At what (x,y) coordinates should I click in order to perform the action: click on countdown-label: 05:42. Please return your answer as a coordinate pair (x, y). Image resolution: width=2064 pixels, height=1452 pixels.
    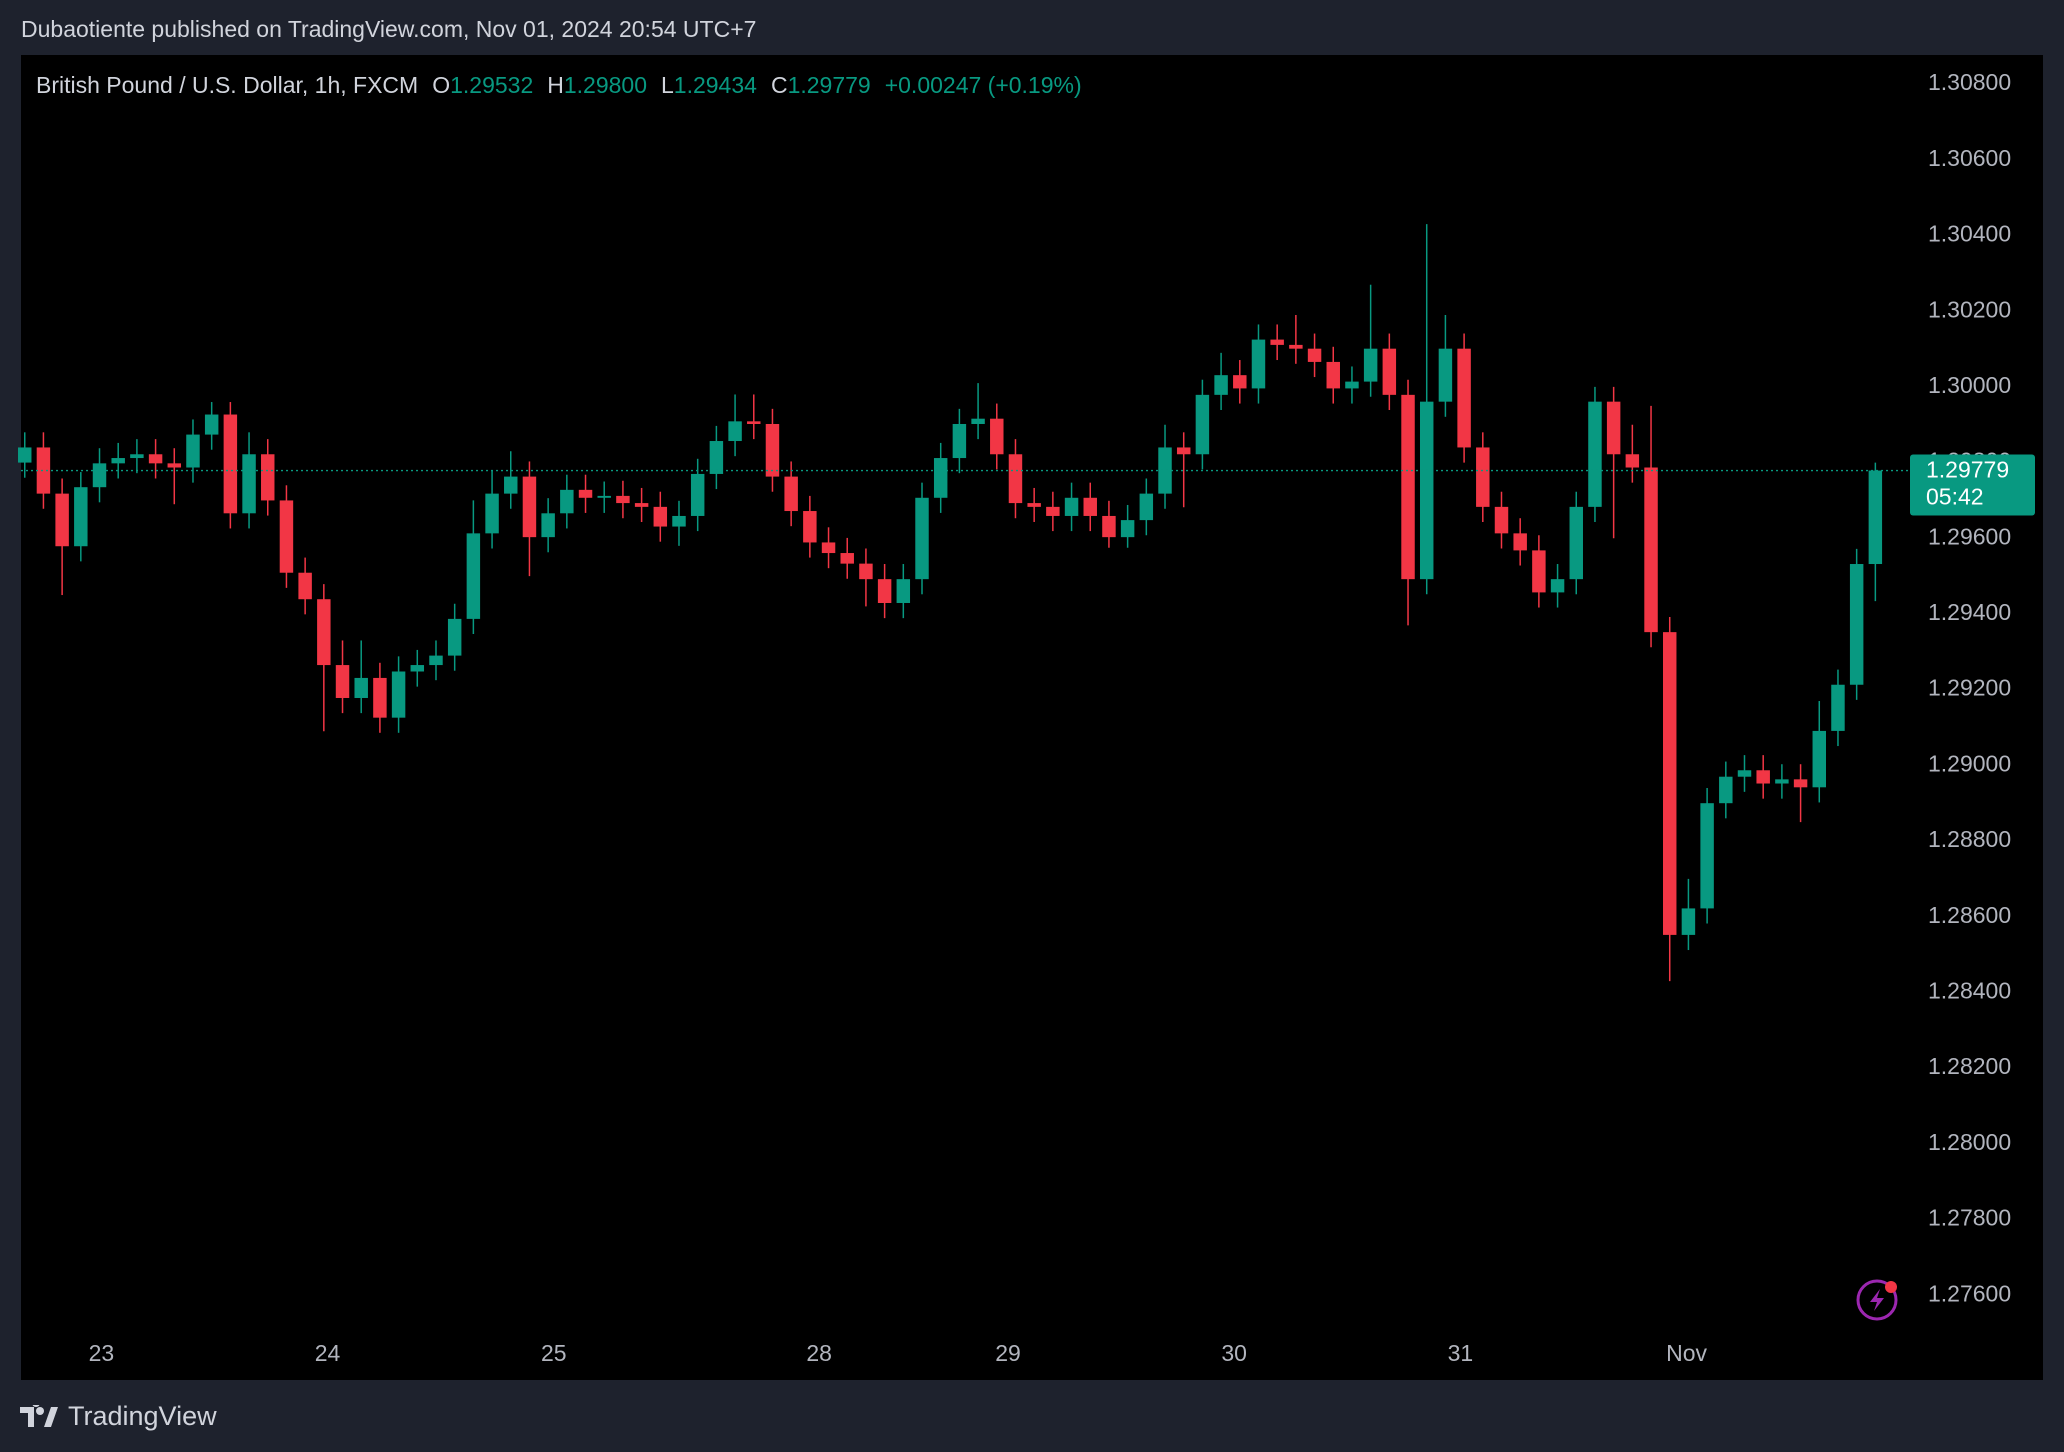
    Looking at the image, I should click on (1955, 497).